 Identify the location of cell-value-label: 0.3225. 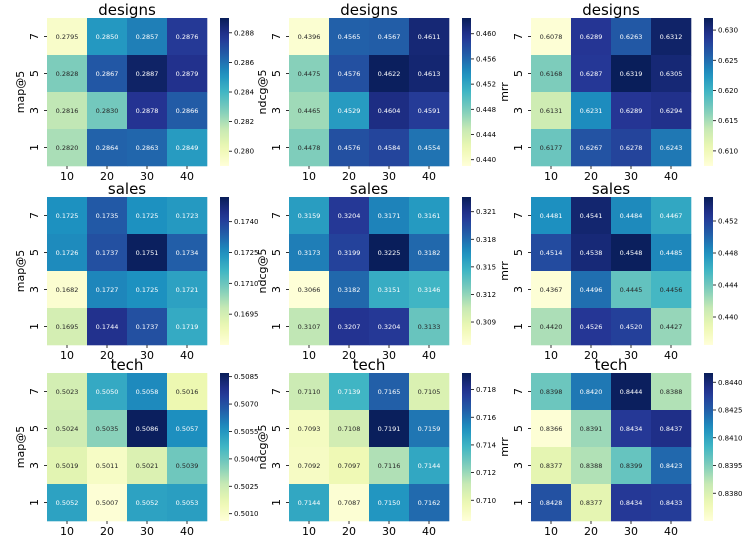
(389, 253).